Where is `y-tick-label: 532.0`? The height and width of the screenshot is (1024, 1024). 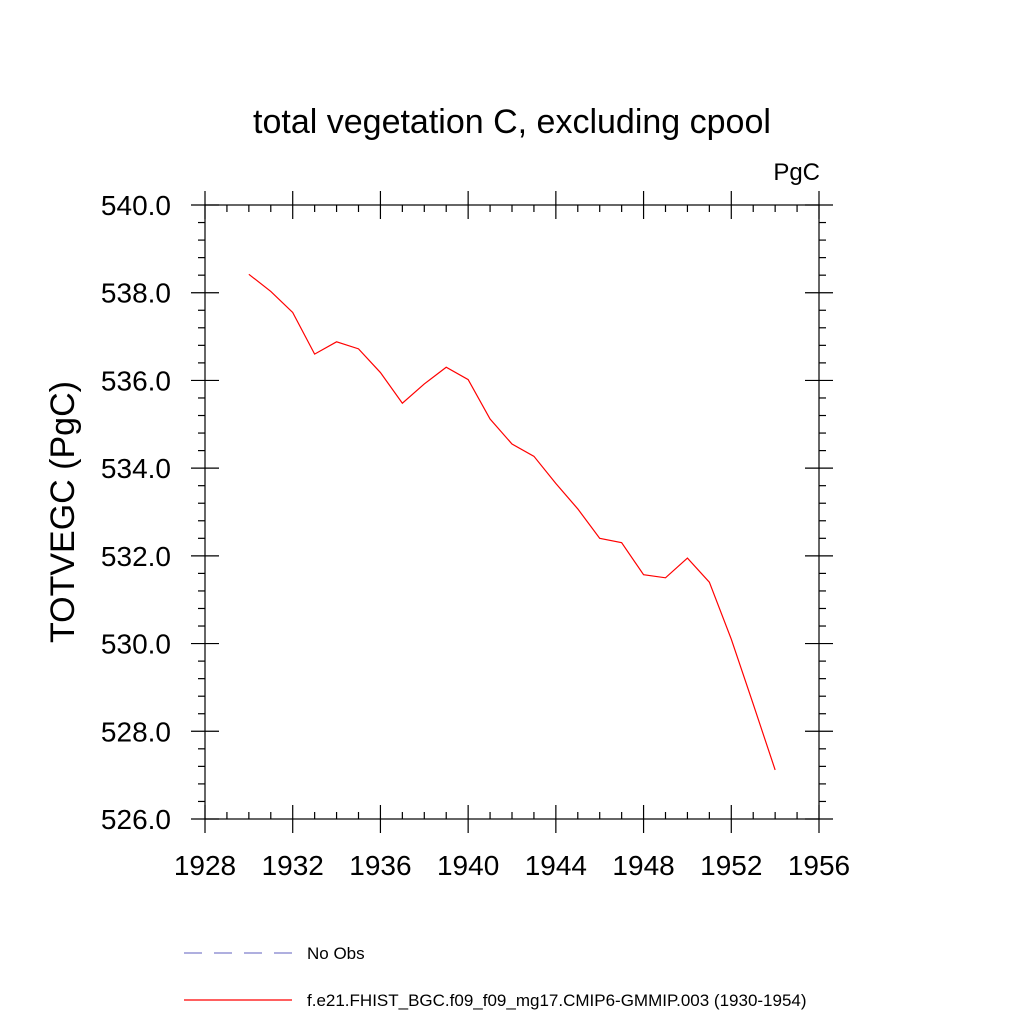 y-tick-label: 532.0 is located at coordinates (136, 556).